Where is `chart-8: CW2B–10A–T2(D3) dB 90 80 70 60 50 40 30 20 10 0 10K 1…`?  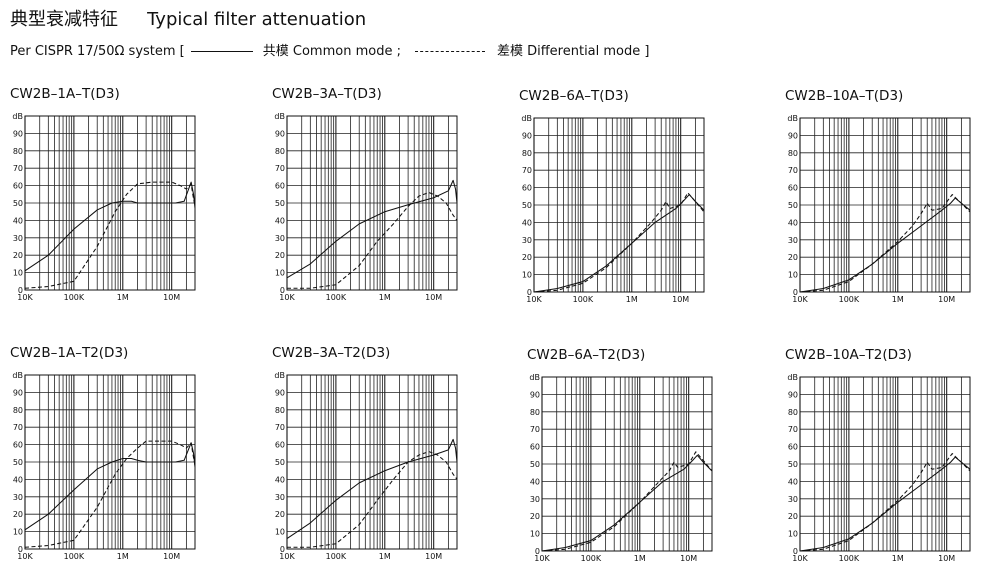
chart-8: CW2B–10A–T2(D3) dB 90 80 70 60 50 40 30 20 10 0 10K 1… is located at coordinates (892, 464).